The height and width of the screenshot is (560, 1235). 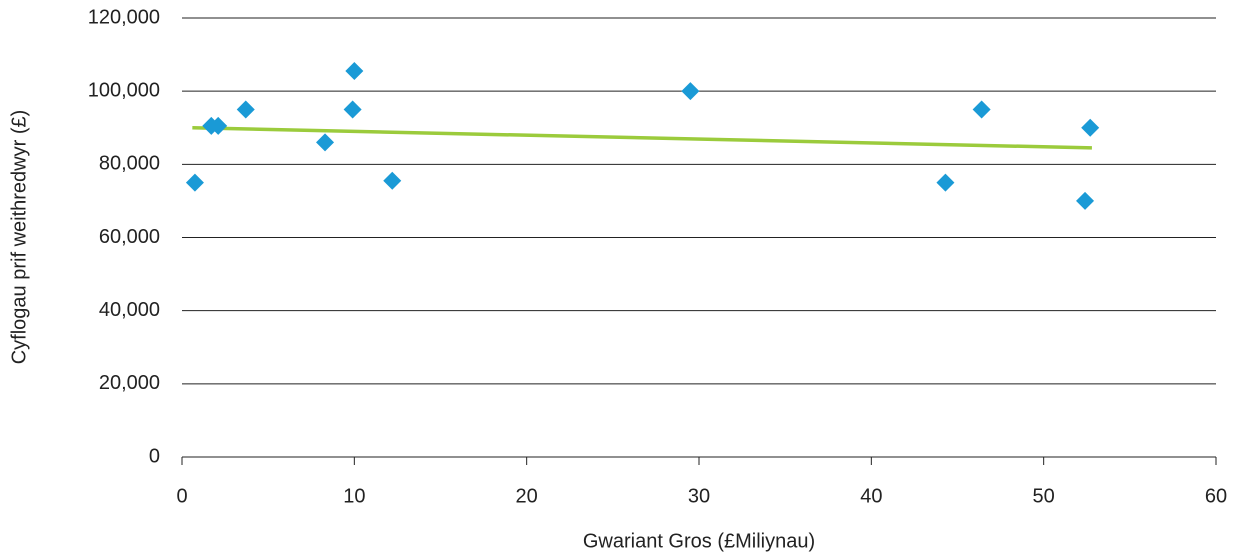 What do you see at coordinates (154, 456) in the screenshot?
I see `y-tick-label: 0` at bounding box center [154, 456].